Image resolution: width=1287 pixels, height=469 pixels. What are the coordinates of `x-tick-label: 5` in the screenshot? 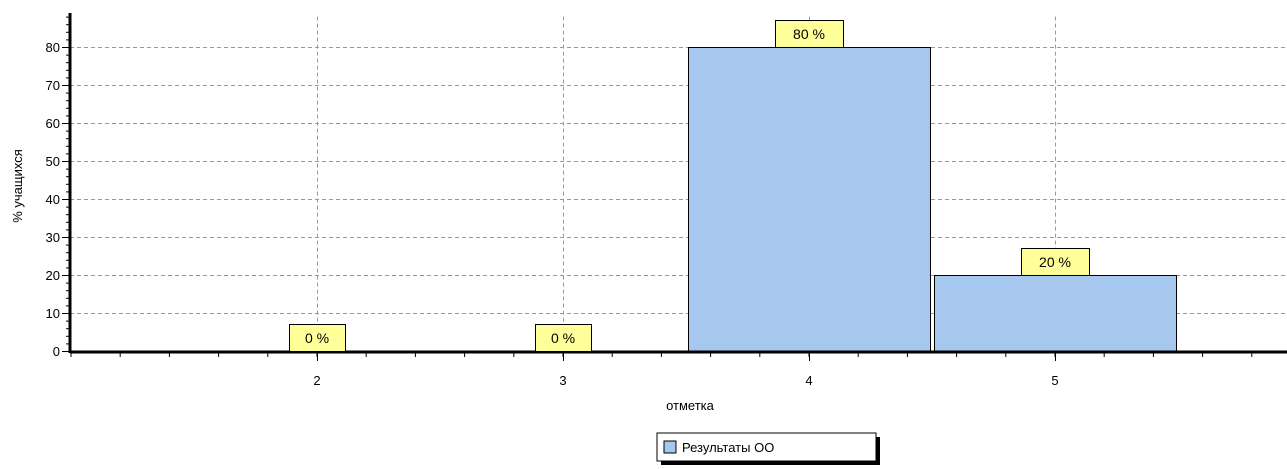 It's located at (1054, 380).